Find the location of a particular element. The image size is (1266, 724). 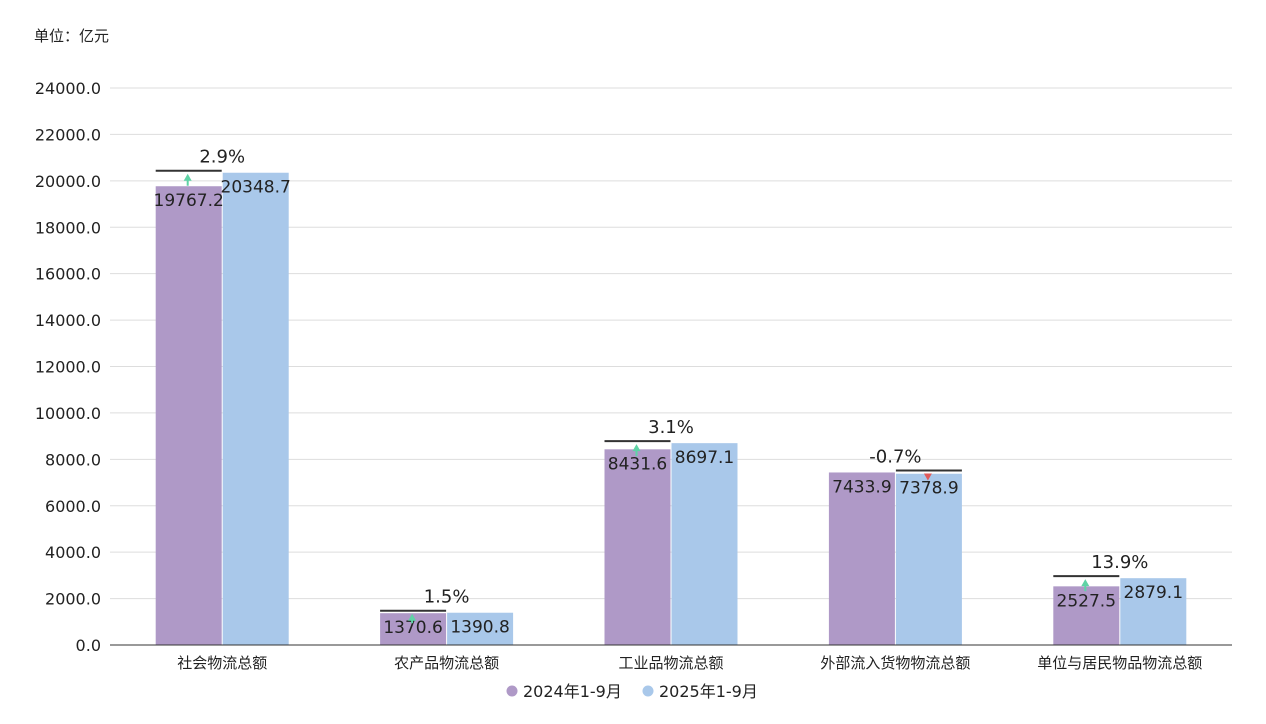

y-tick-label: 14000.0 is located at coordinates (68, 320).